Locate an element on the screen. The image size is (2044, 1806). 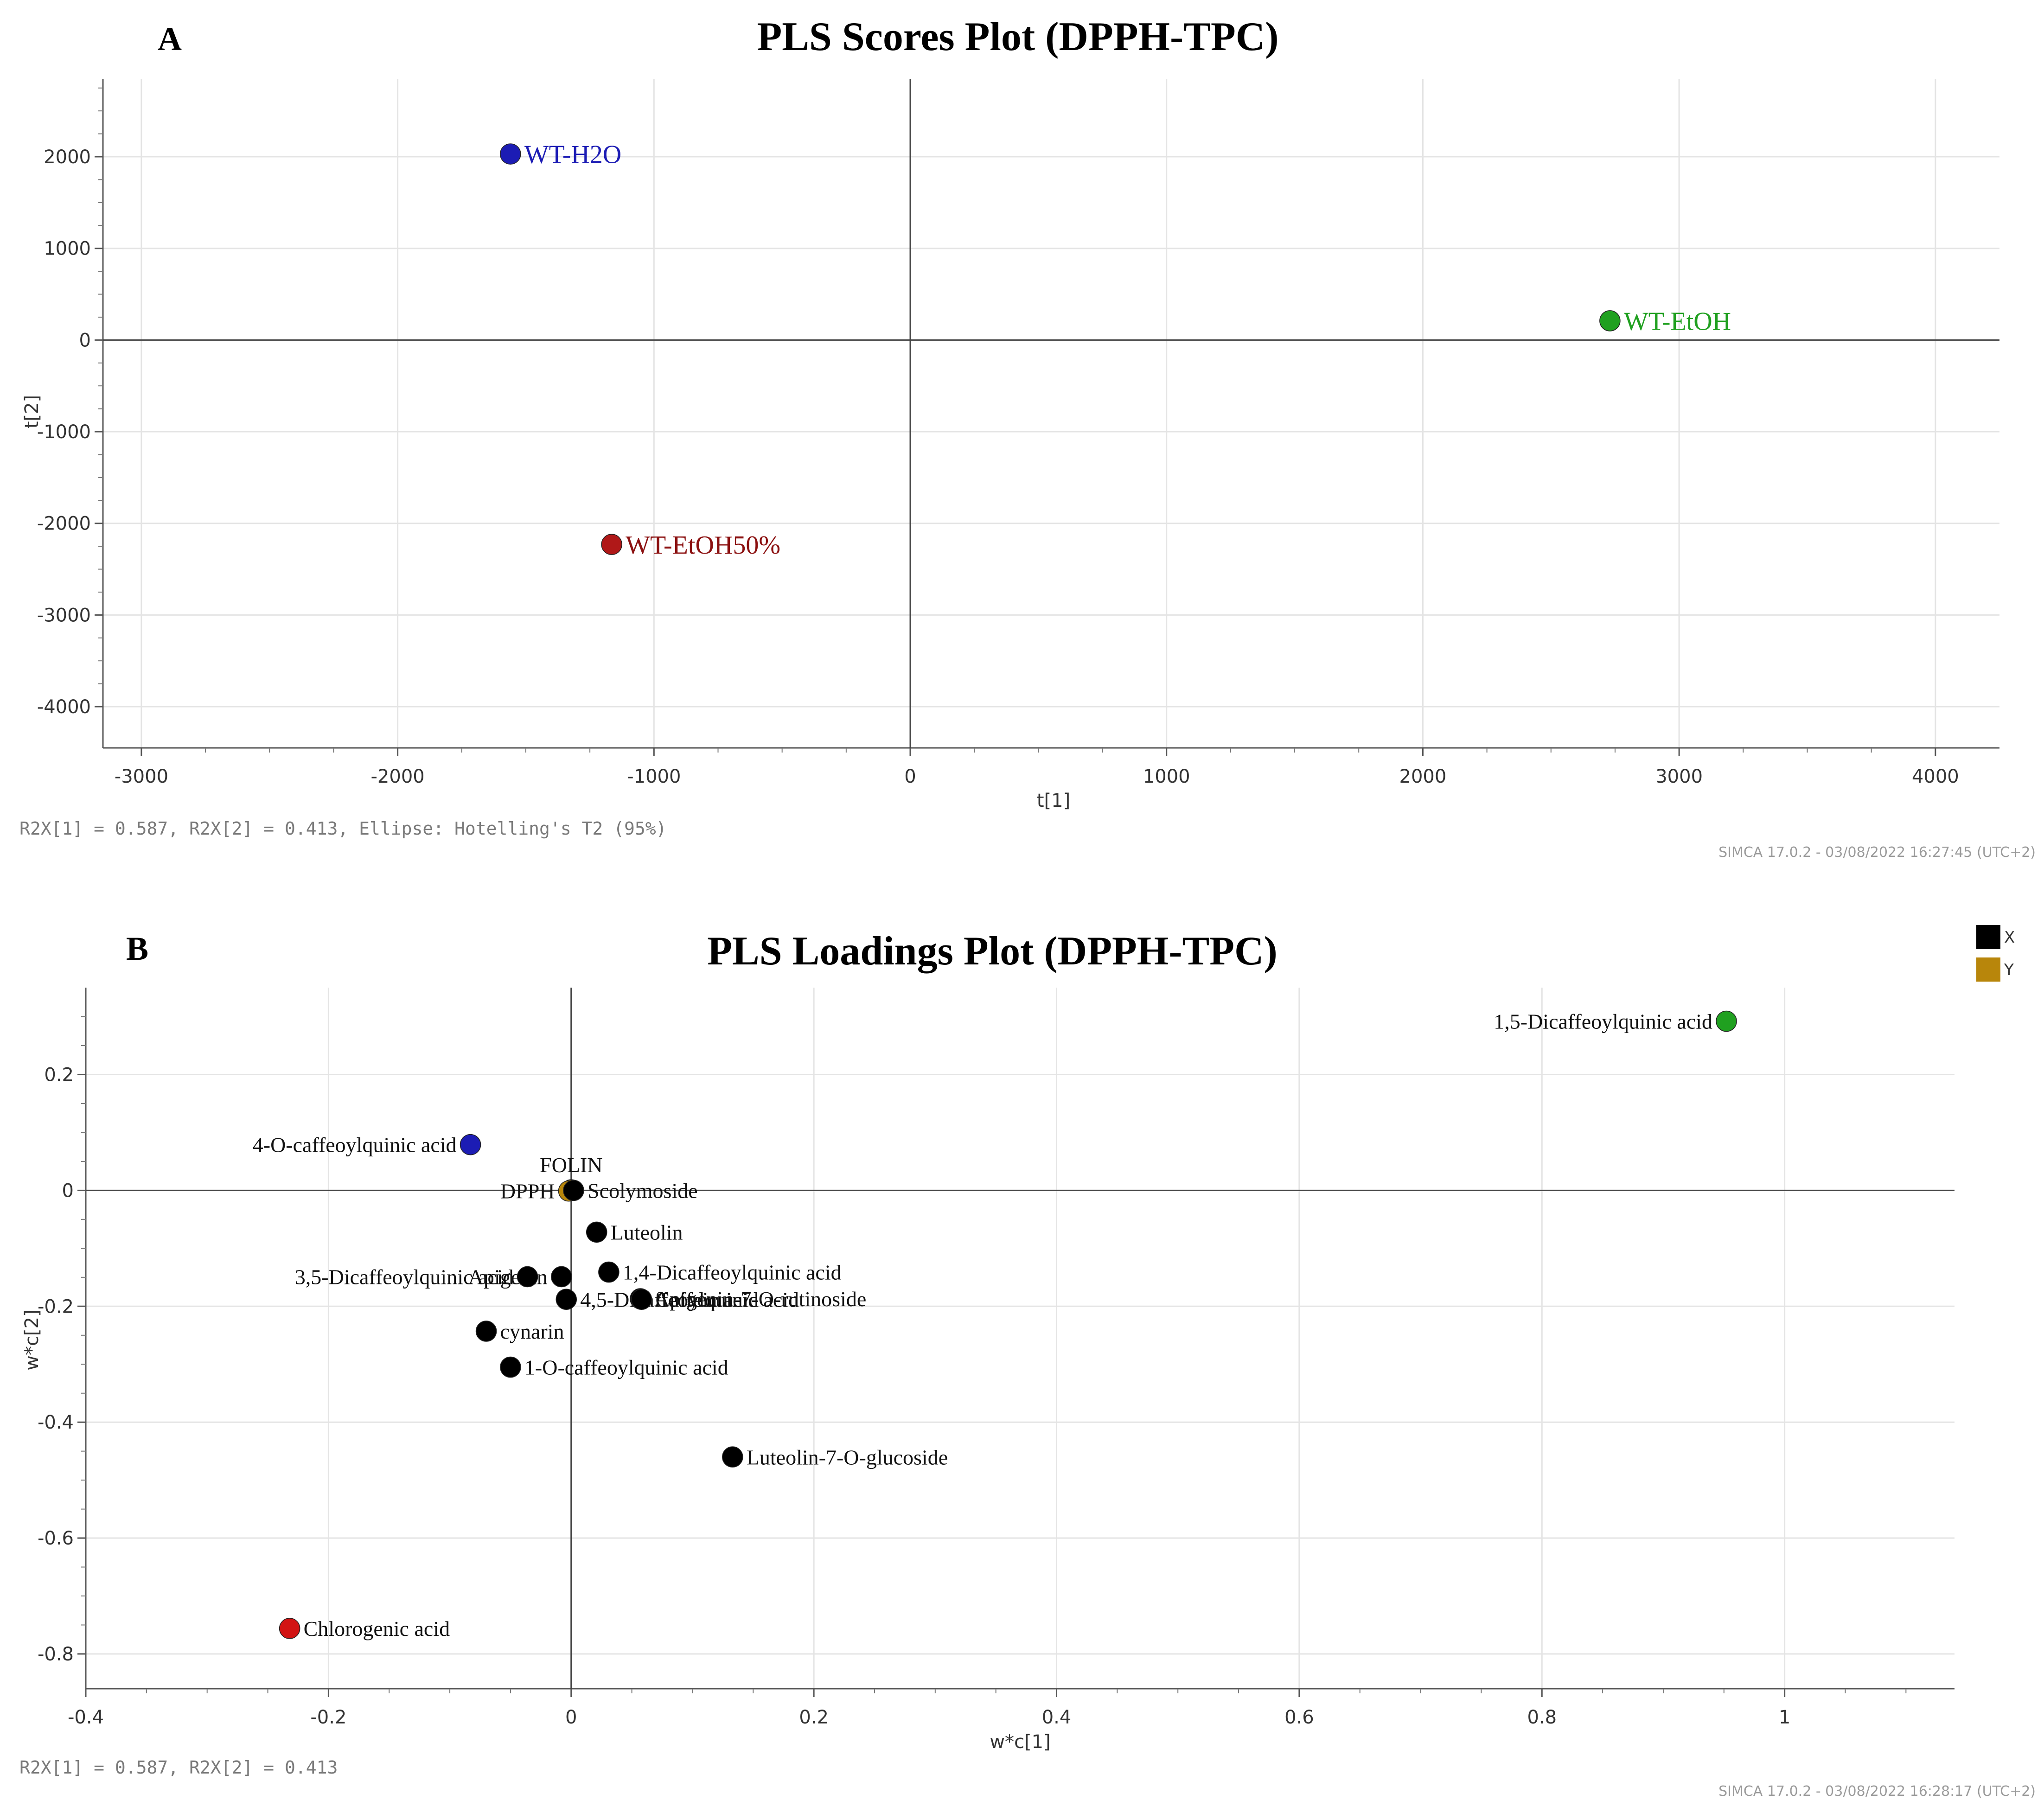
scores-points: WT-H2O WT-EtOH WT-EtOH50% is located at coordinates (1115, 350).